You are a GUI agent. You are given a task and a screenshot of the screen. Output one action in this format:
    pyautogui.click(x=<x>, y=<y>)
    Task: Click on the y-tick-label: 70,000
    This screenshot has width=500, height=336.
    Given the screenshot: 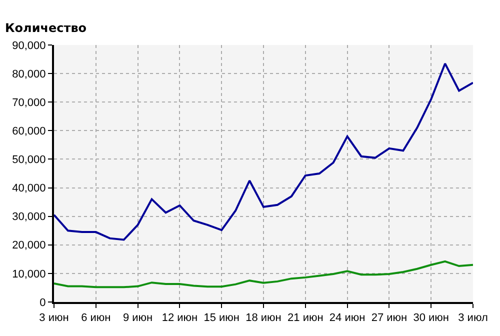 What is the action you would take?
    pyautogui.click(x=29, y=102)
    